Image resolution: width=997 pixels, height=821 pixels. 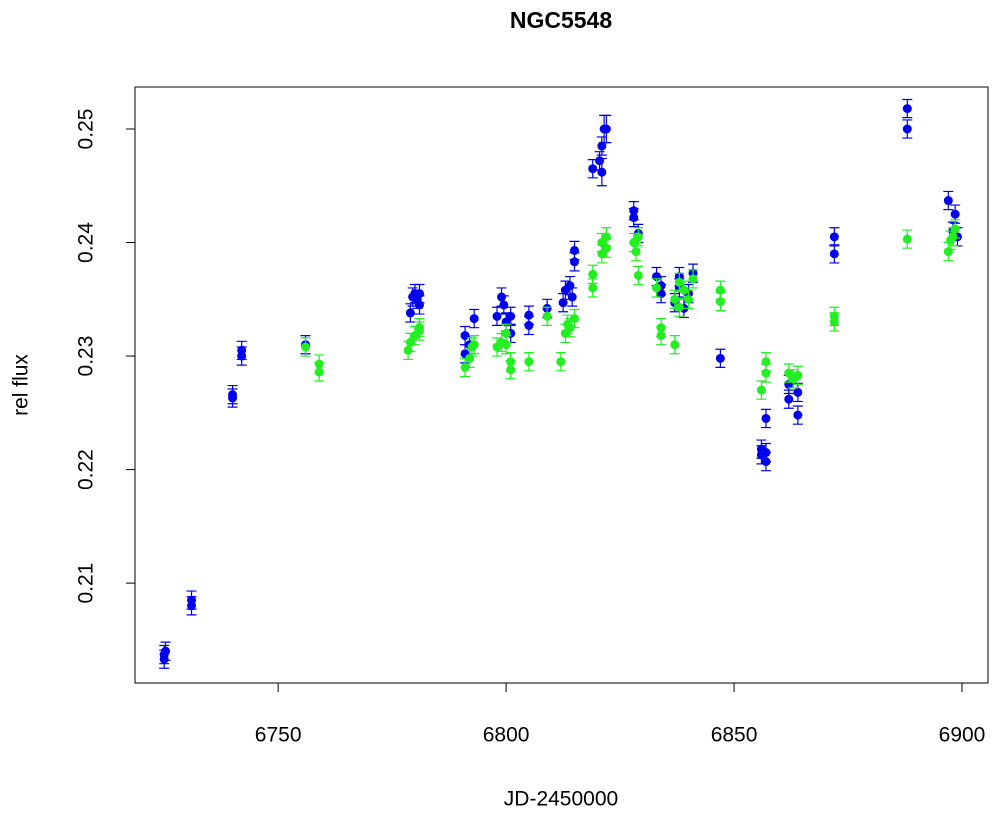 I want to click on x-tick-label: 6900, so click(x=962, y=735).